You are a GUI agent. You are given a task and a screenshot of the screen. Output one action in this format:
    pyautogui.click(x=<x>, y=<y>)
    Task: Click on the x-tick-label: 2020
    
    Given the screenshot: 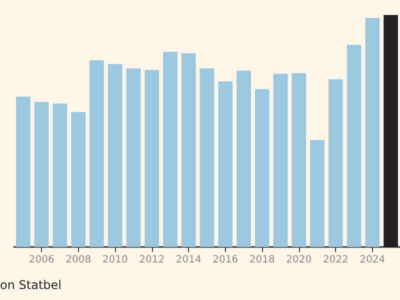 What is the action you would take?
    pyautogui.click(x=299, y=260)
    